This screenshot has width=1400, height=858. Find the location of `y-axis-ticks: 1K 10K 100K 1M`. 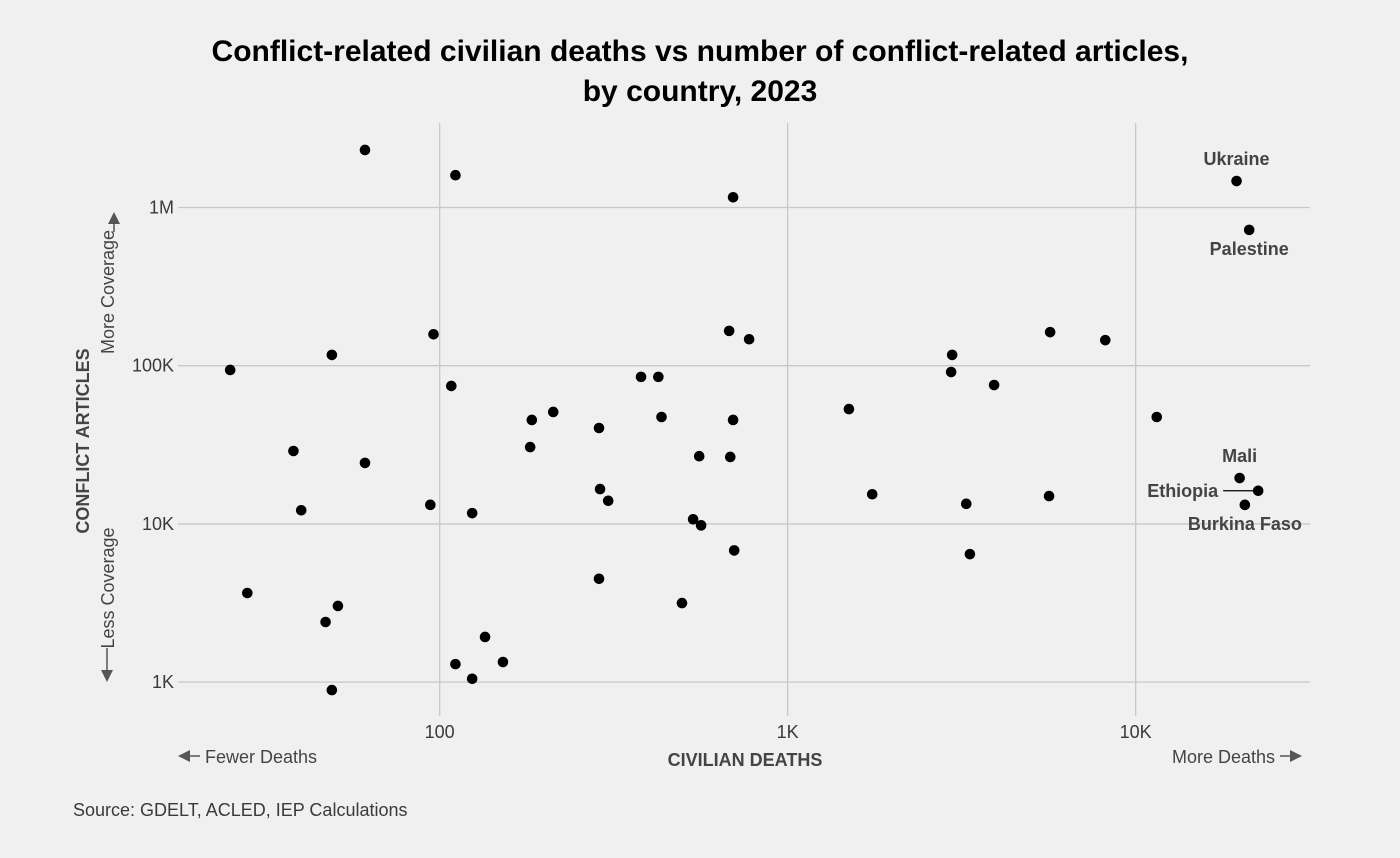

y-axis-ticks: 1K 10K 100K 1M is located at coordinates (153, 444).